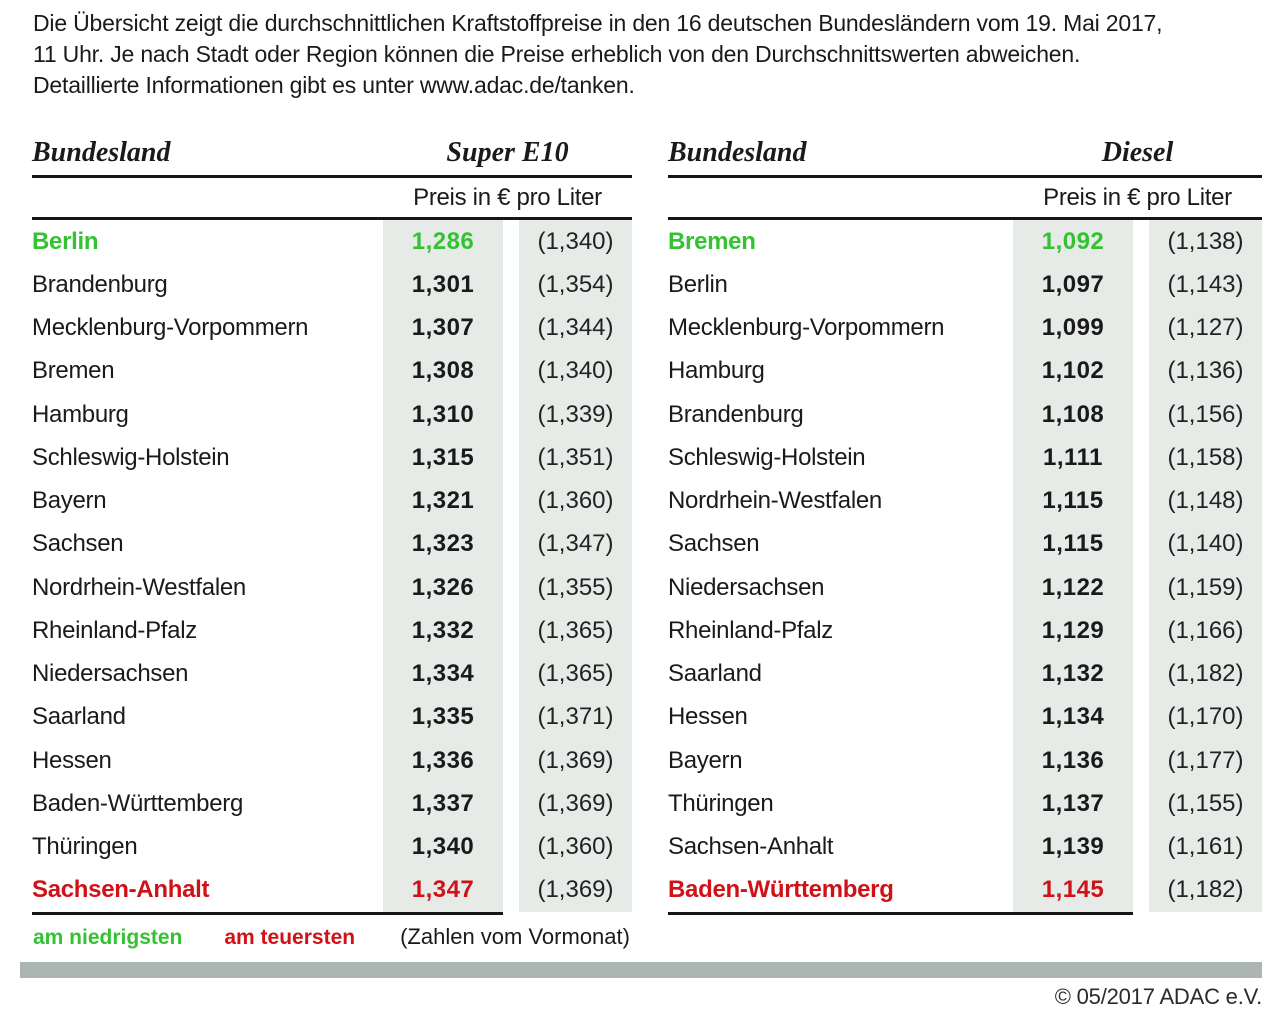 Image resolution: width=1280 pixels, height=1025 pixels. Describe the element at coordinates (121, 890) in the screenshot. I see `cell-region-name: Sachsen-Anhalt` at that location.